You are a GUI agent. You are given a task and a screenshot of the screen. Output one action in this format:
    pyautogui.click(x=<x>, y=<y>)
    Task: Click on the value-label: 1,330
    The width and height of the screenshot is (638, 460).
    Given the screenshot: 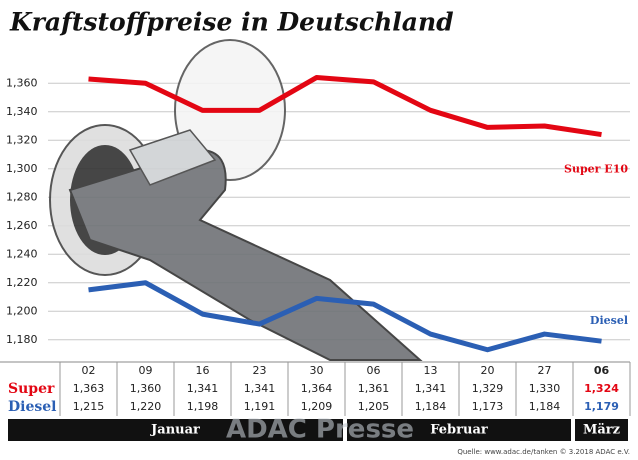 What is the action you would take?
    pyautogui.click(x=545, y=388)
    